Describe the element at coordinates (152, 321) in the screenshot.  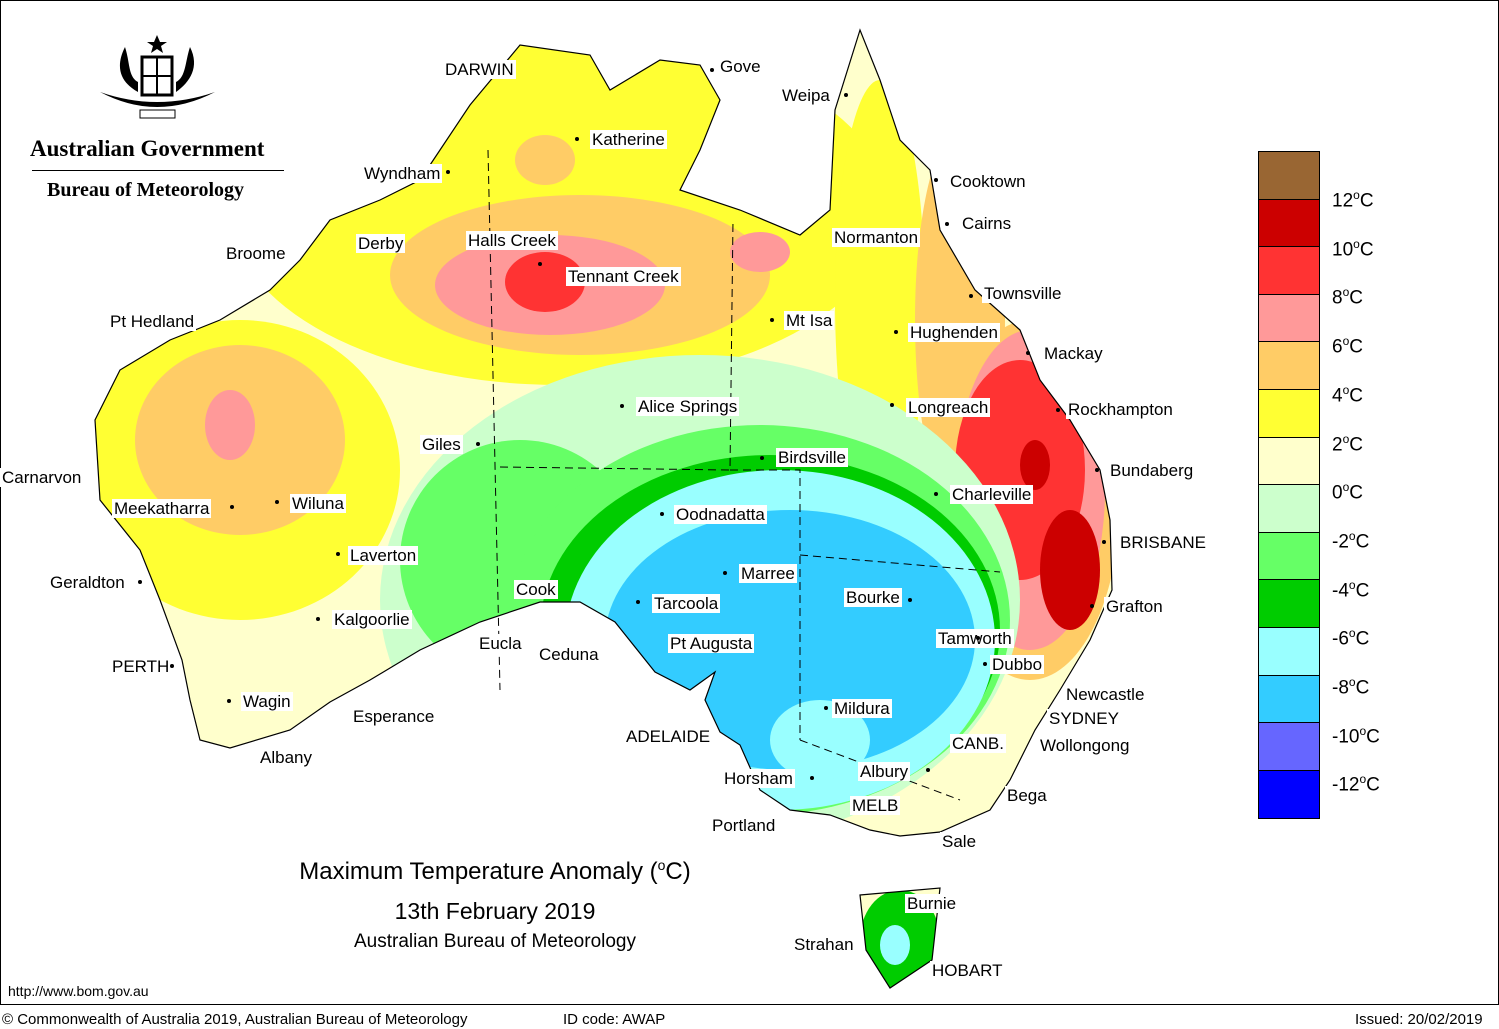
I see `city-label: Pt Hedland` at that location.